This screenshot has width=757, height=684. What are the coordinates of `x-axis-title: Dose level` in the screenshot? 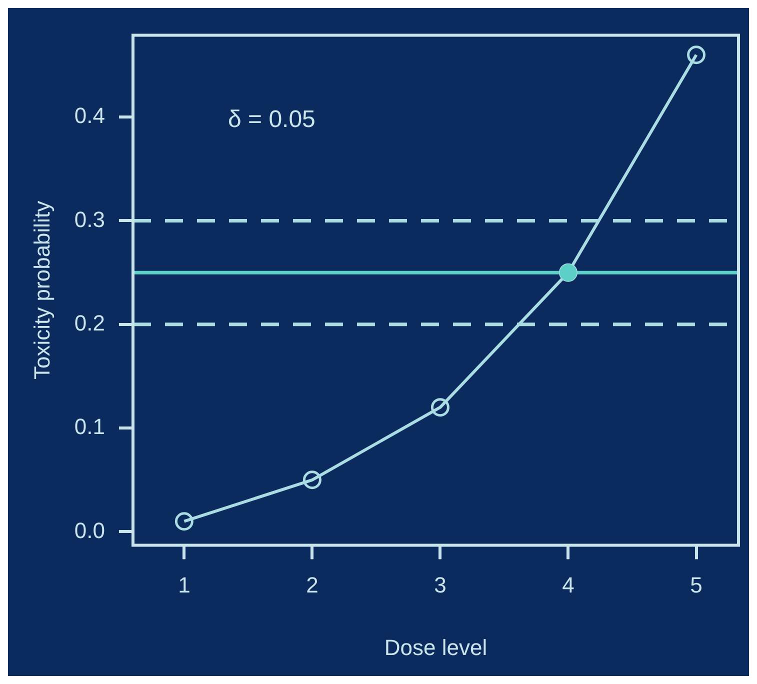 It's located at (436, 647).